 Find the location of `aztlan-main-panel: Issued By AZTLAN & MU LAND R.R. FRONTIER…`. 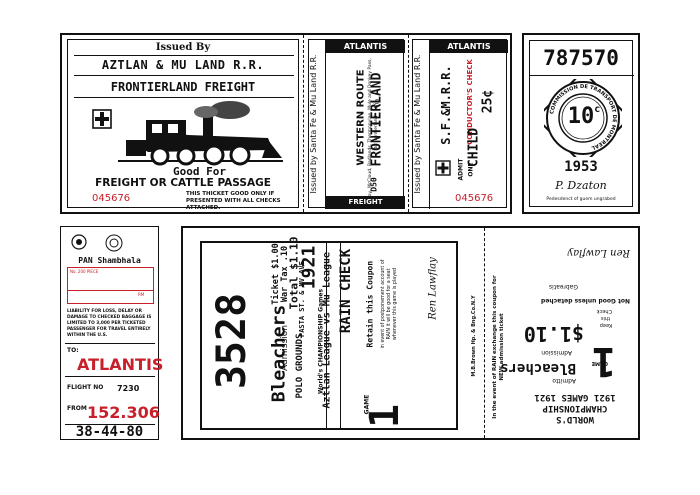

aztlan-main-panel: Issued By AZTLAN & MU LAND R.R. FRONTIER… is located at coordinates (183, 125).